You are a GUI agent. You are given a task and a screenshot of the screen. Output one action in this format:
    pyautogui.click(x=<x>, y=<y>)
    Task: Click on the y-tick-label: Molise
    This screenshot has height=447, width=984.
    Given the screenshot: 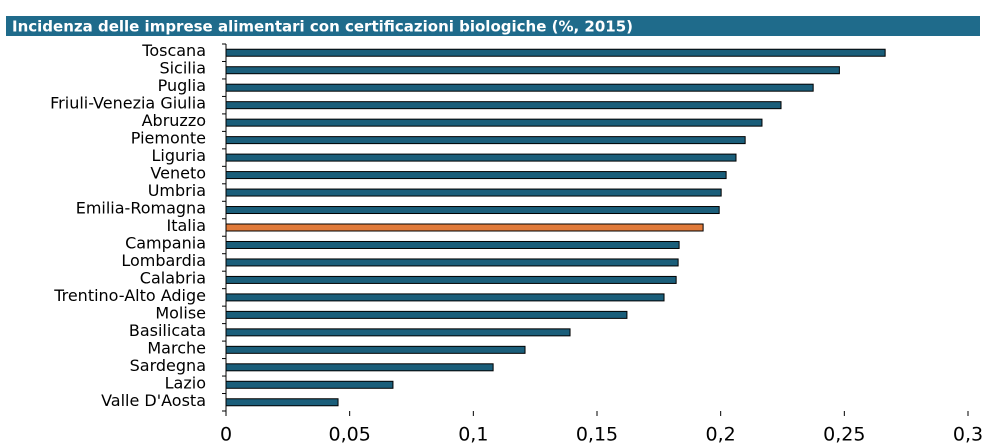 What is the action you would take?
    pyautogui.click(x=180, y=312)
    